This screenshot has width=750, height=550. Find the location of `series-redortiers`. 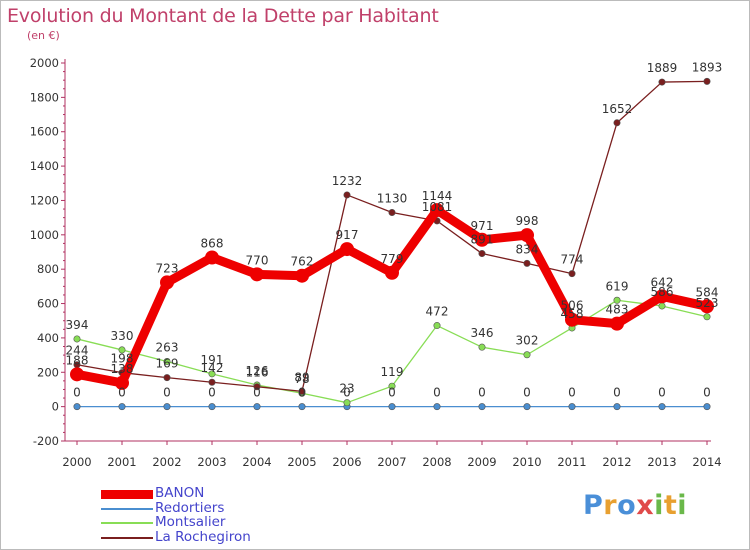

series-redortiers is located at coordinates (392, 407).